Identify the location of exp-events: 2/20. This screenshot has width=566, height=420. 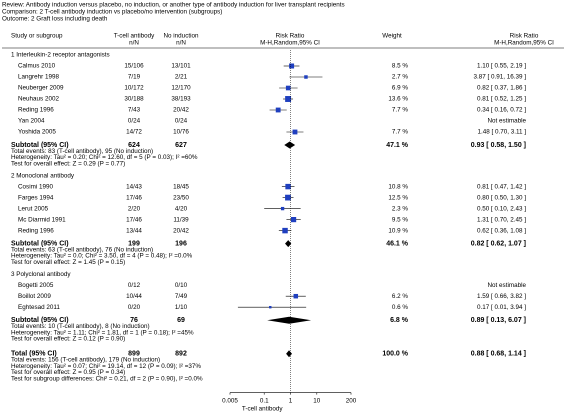
(134, 208).